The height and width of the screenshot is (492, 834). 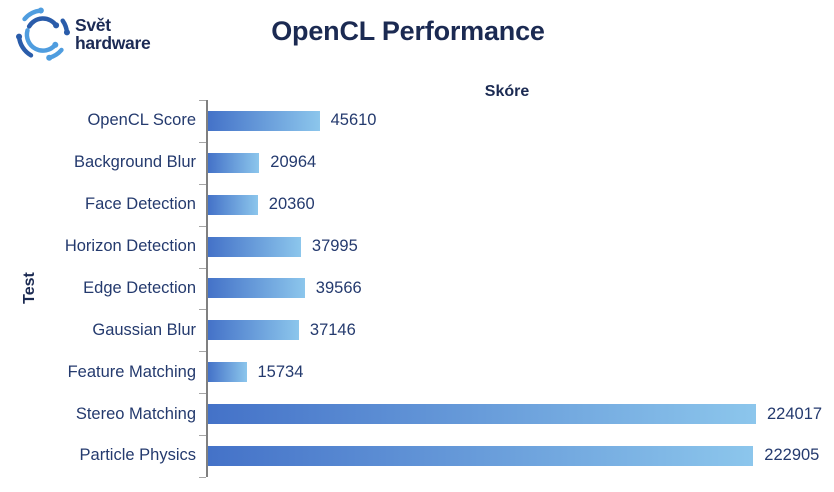 I want to click on chart-row: Particle Physics 222905, so click(x=417, y=456).